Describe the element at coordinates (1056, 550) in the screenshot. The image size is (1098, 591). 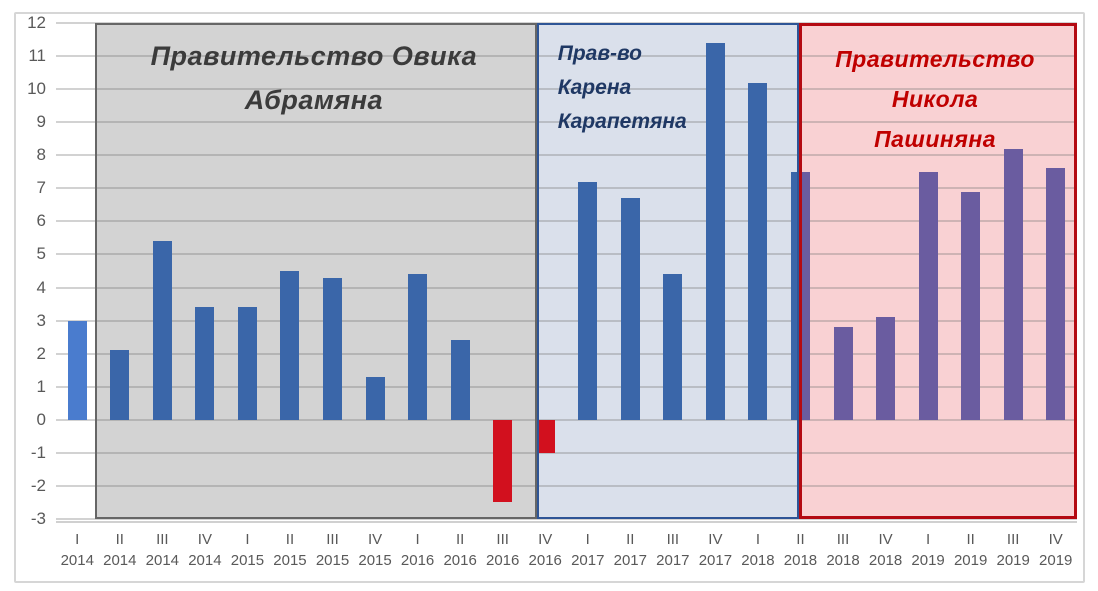
I see `x-axis-label-IV-2019: IV 2019` at that location.